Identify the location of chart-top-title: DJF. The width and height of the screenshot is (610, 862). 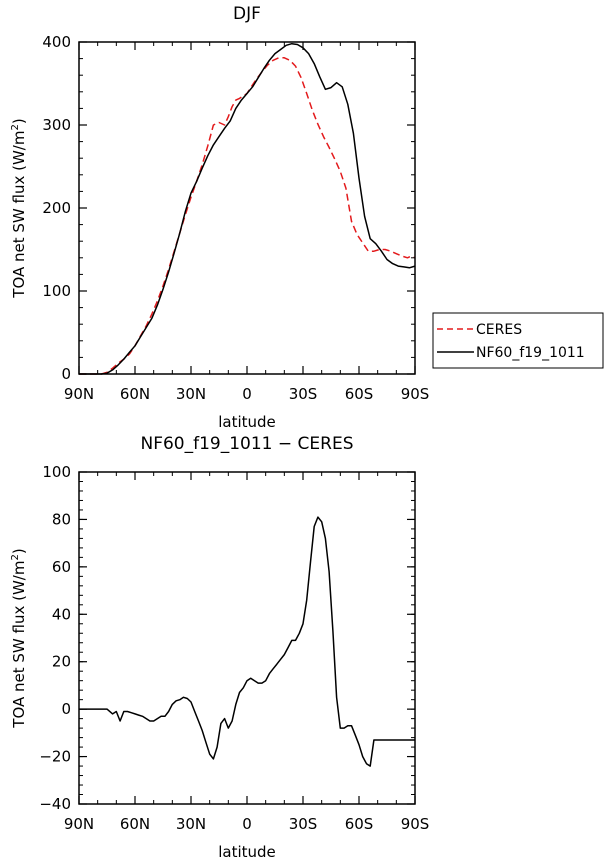
(247, 14).